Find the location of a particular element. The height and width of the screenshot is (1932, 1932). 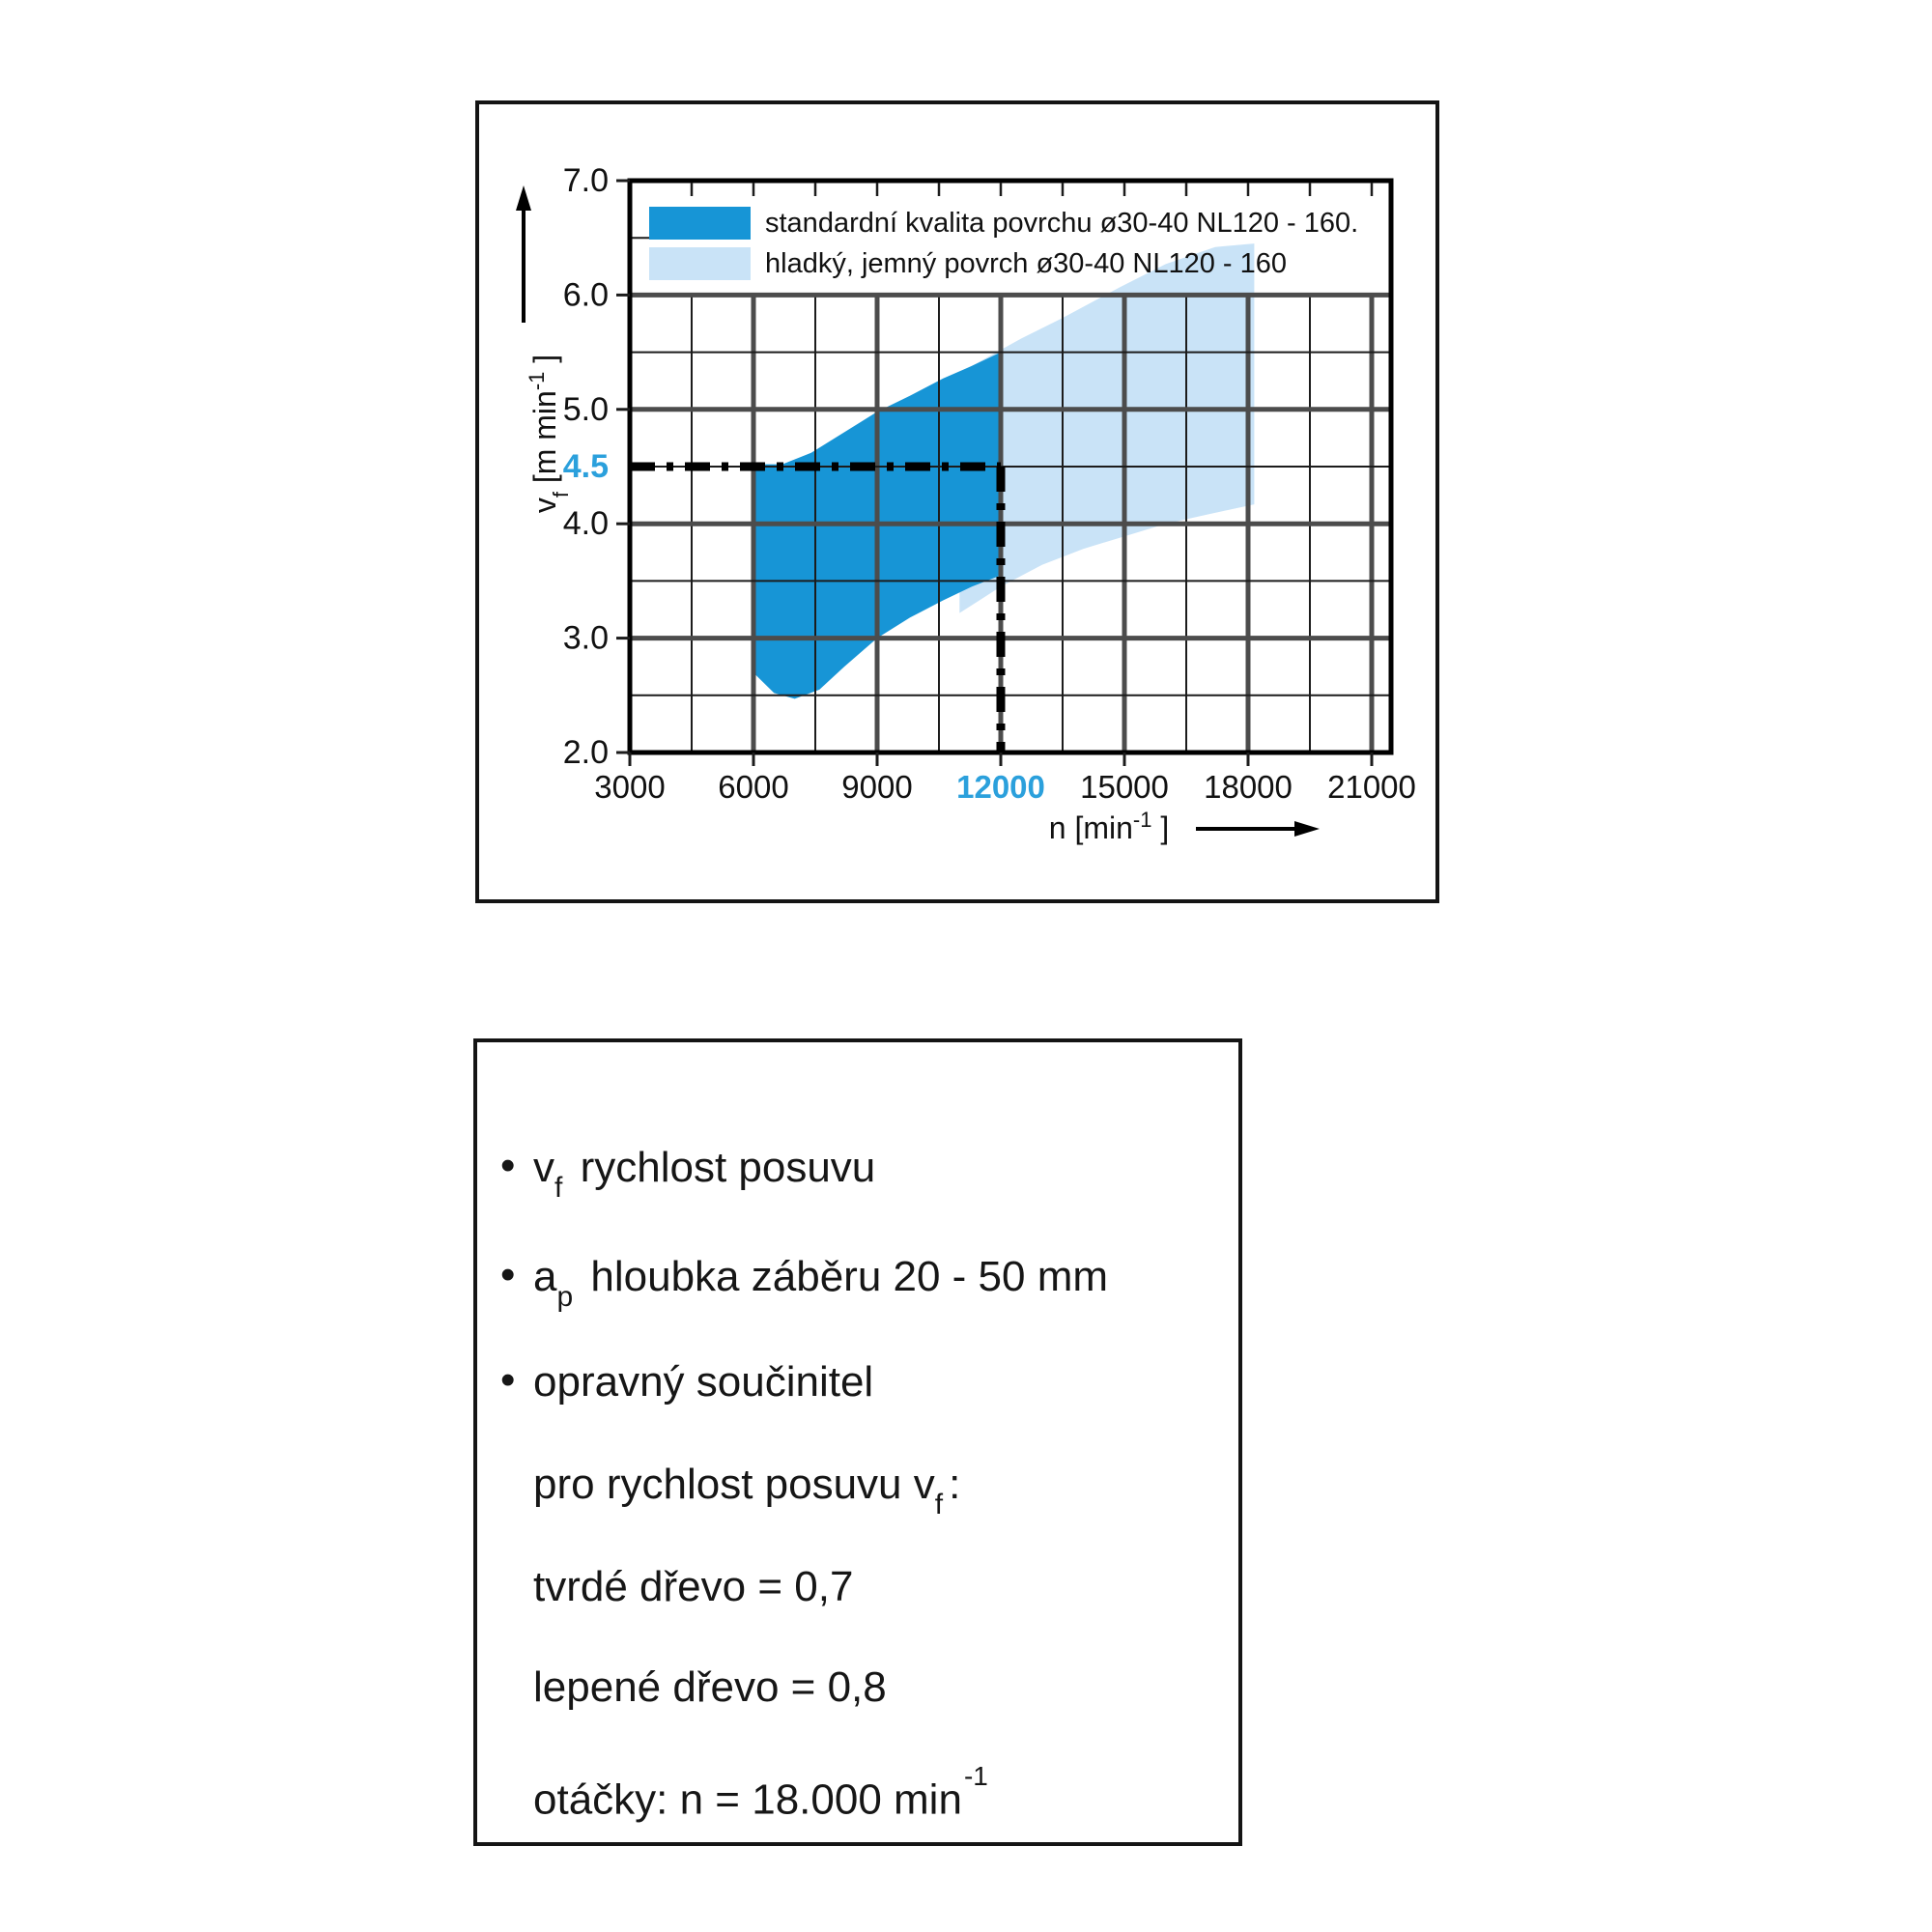

info-text: : is located at coordinates (955, 1484).